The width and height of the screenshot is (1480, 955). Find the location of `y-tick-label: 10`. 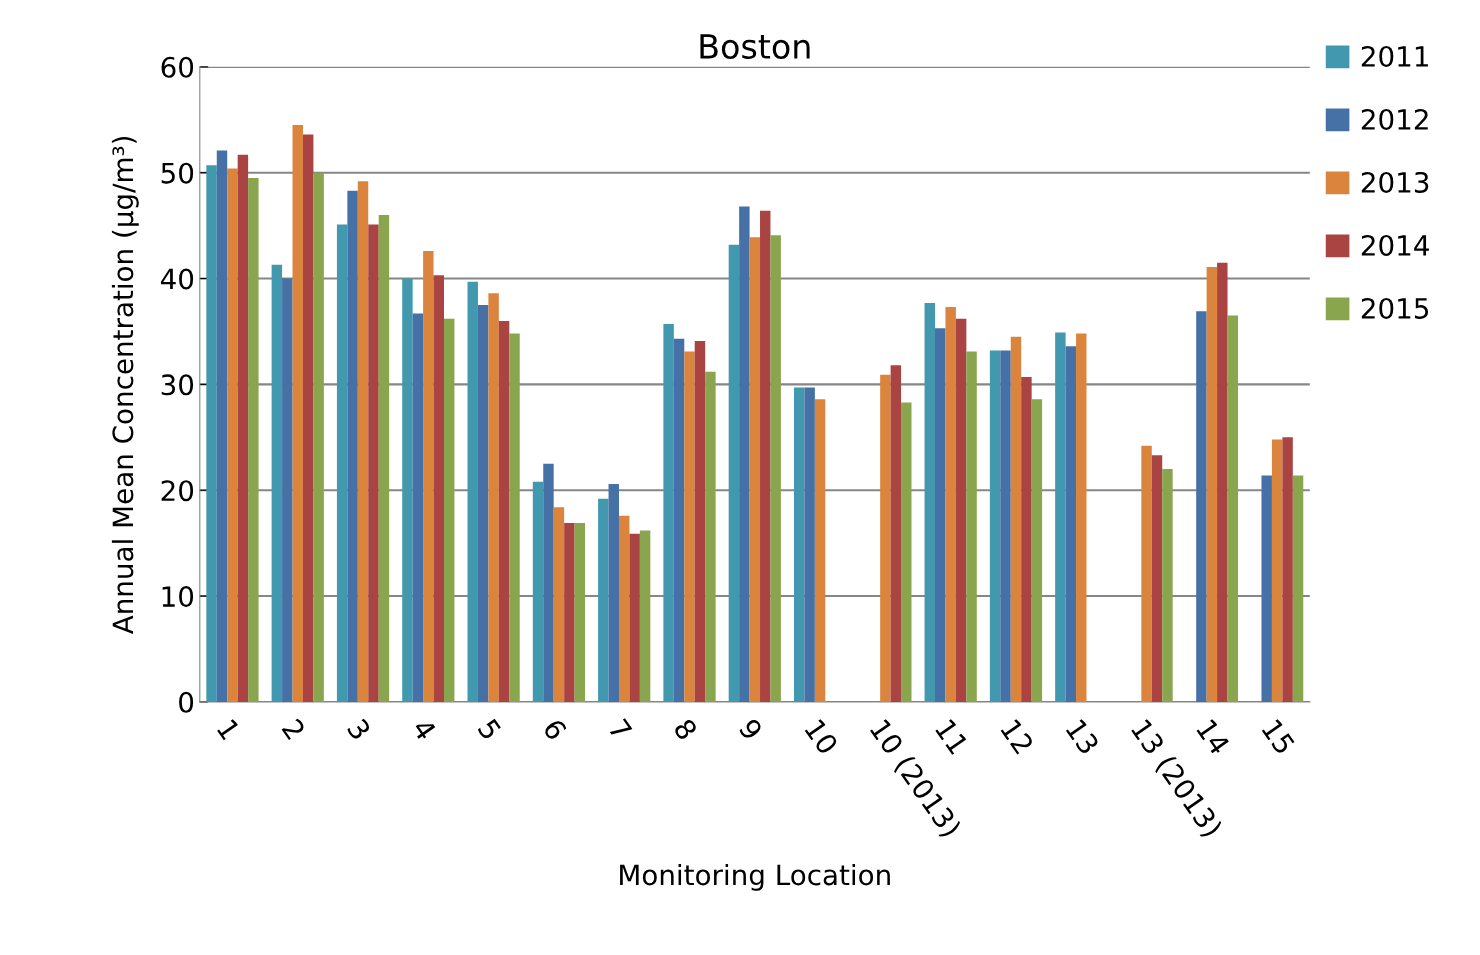

y-tick-label: 10 is located at coordinates (178, 597).